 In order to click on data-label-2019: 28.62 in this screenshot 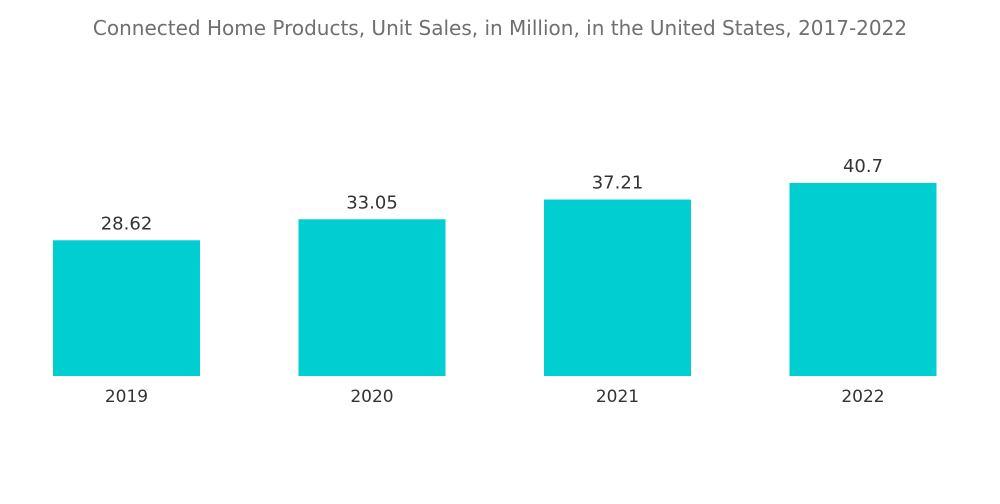, I will do `click(127, 223)`.